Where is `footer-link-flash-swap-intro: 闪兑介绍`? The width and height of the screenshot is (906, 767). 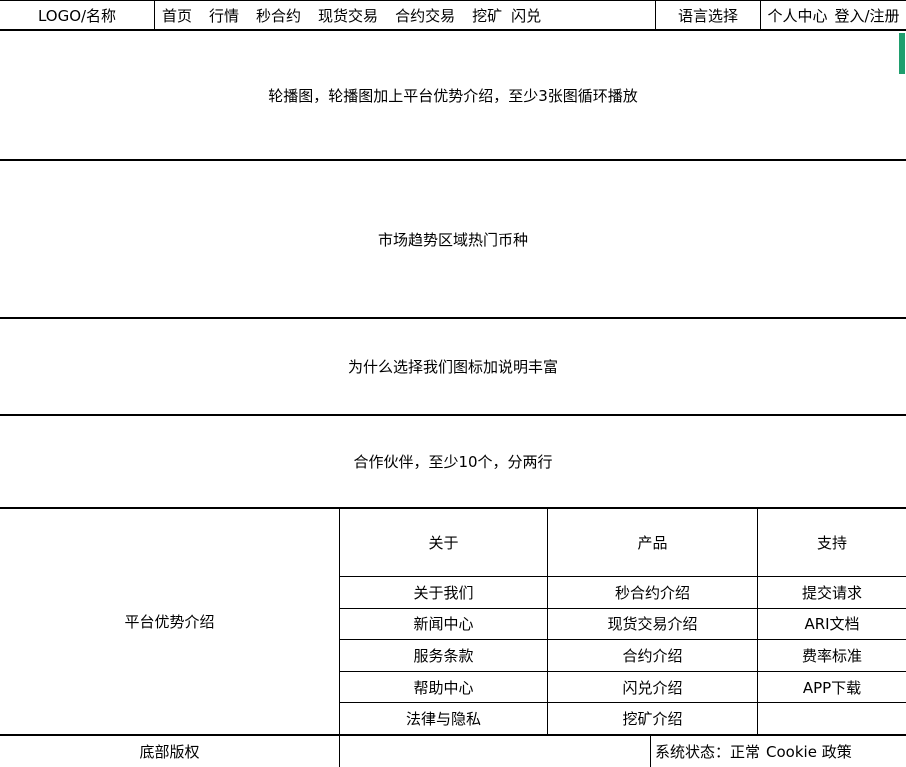
footer-link-flash-swap-intro: 闪兑介绍 is located at coordinates (653, 687).